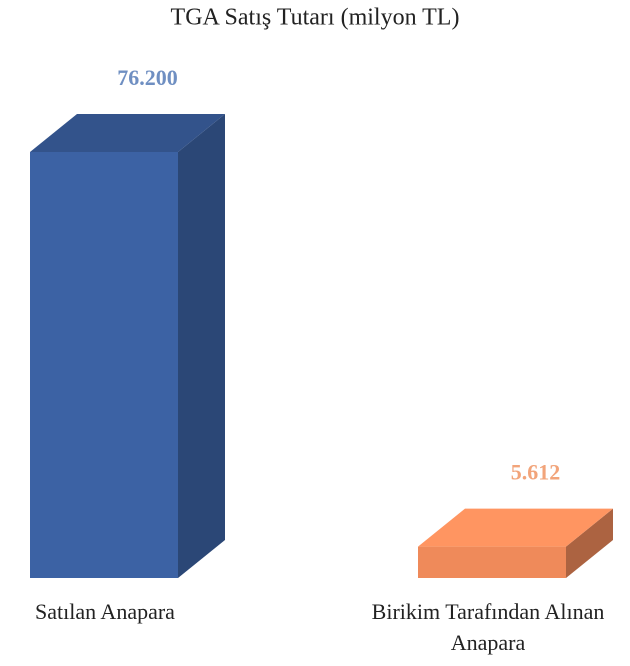 Image resolution: width=630 pixels, height=666 pixels. I want to click on chart-title: TGA Satış Tutarı (milyon TL), so click(315, 18).